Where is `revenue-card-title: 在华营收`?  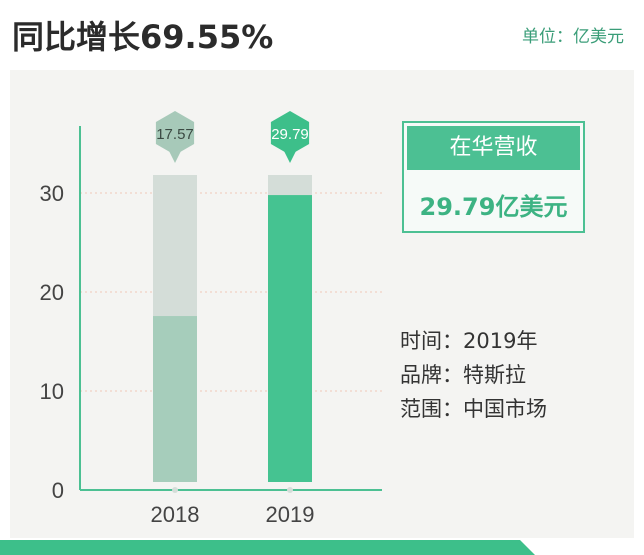 revenue-card-title: 在华营收 is located at coordinates (493, 148).